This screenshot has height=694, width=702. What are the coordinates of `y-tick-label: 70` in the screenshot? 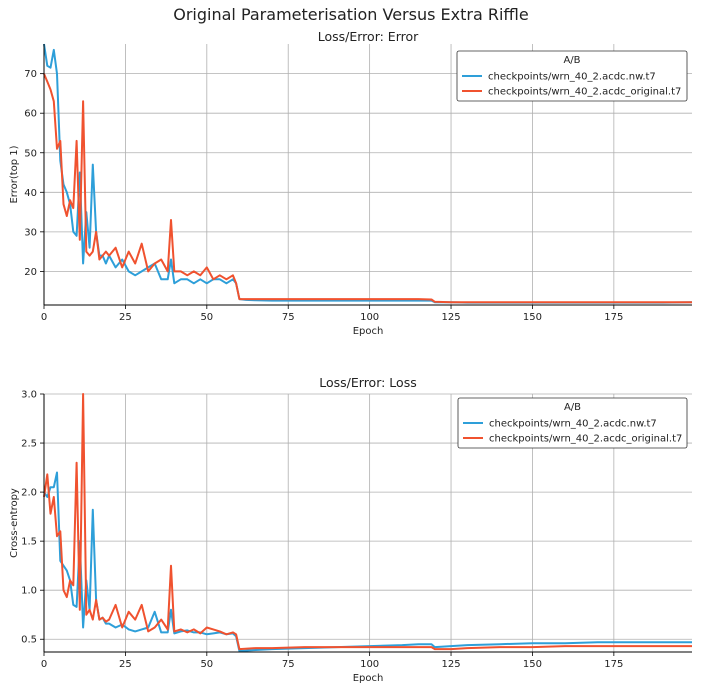 It's located at (30, 74).